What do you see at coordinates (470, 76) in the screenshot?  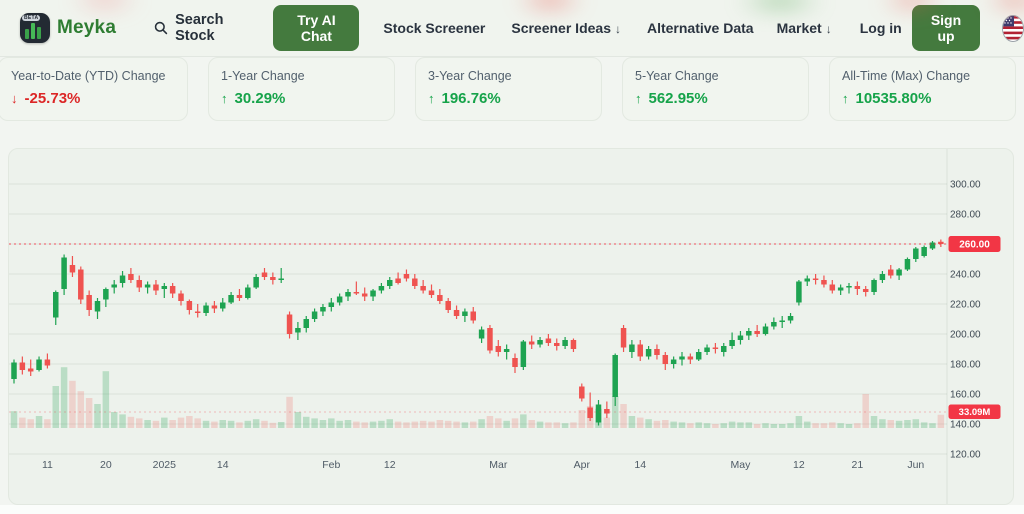 I see `card-label: 3-Year Change` at bounding box center [470, 76].